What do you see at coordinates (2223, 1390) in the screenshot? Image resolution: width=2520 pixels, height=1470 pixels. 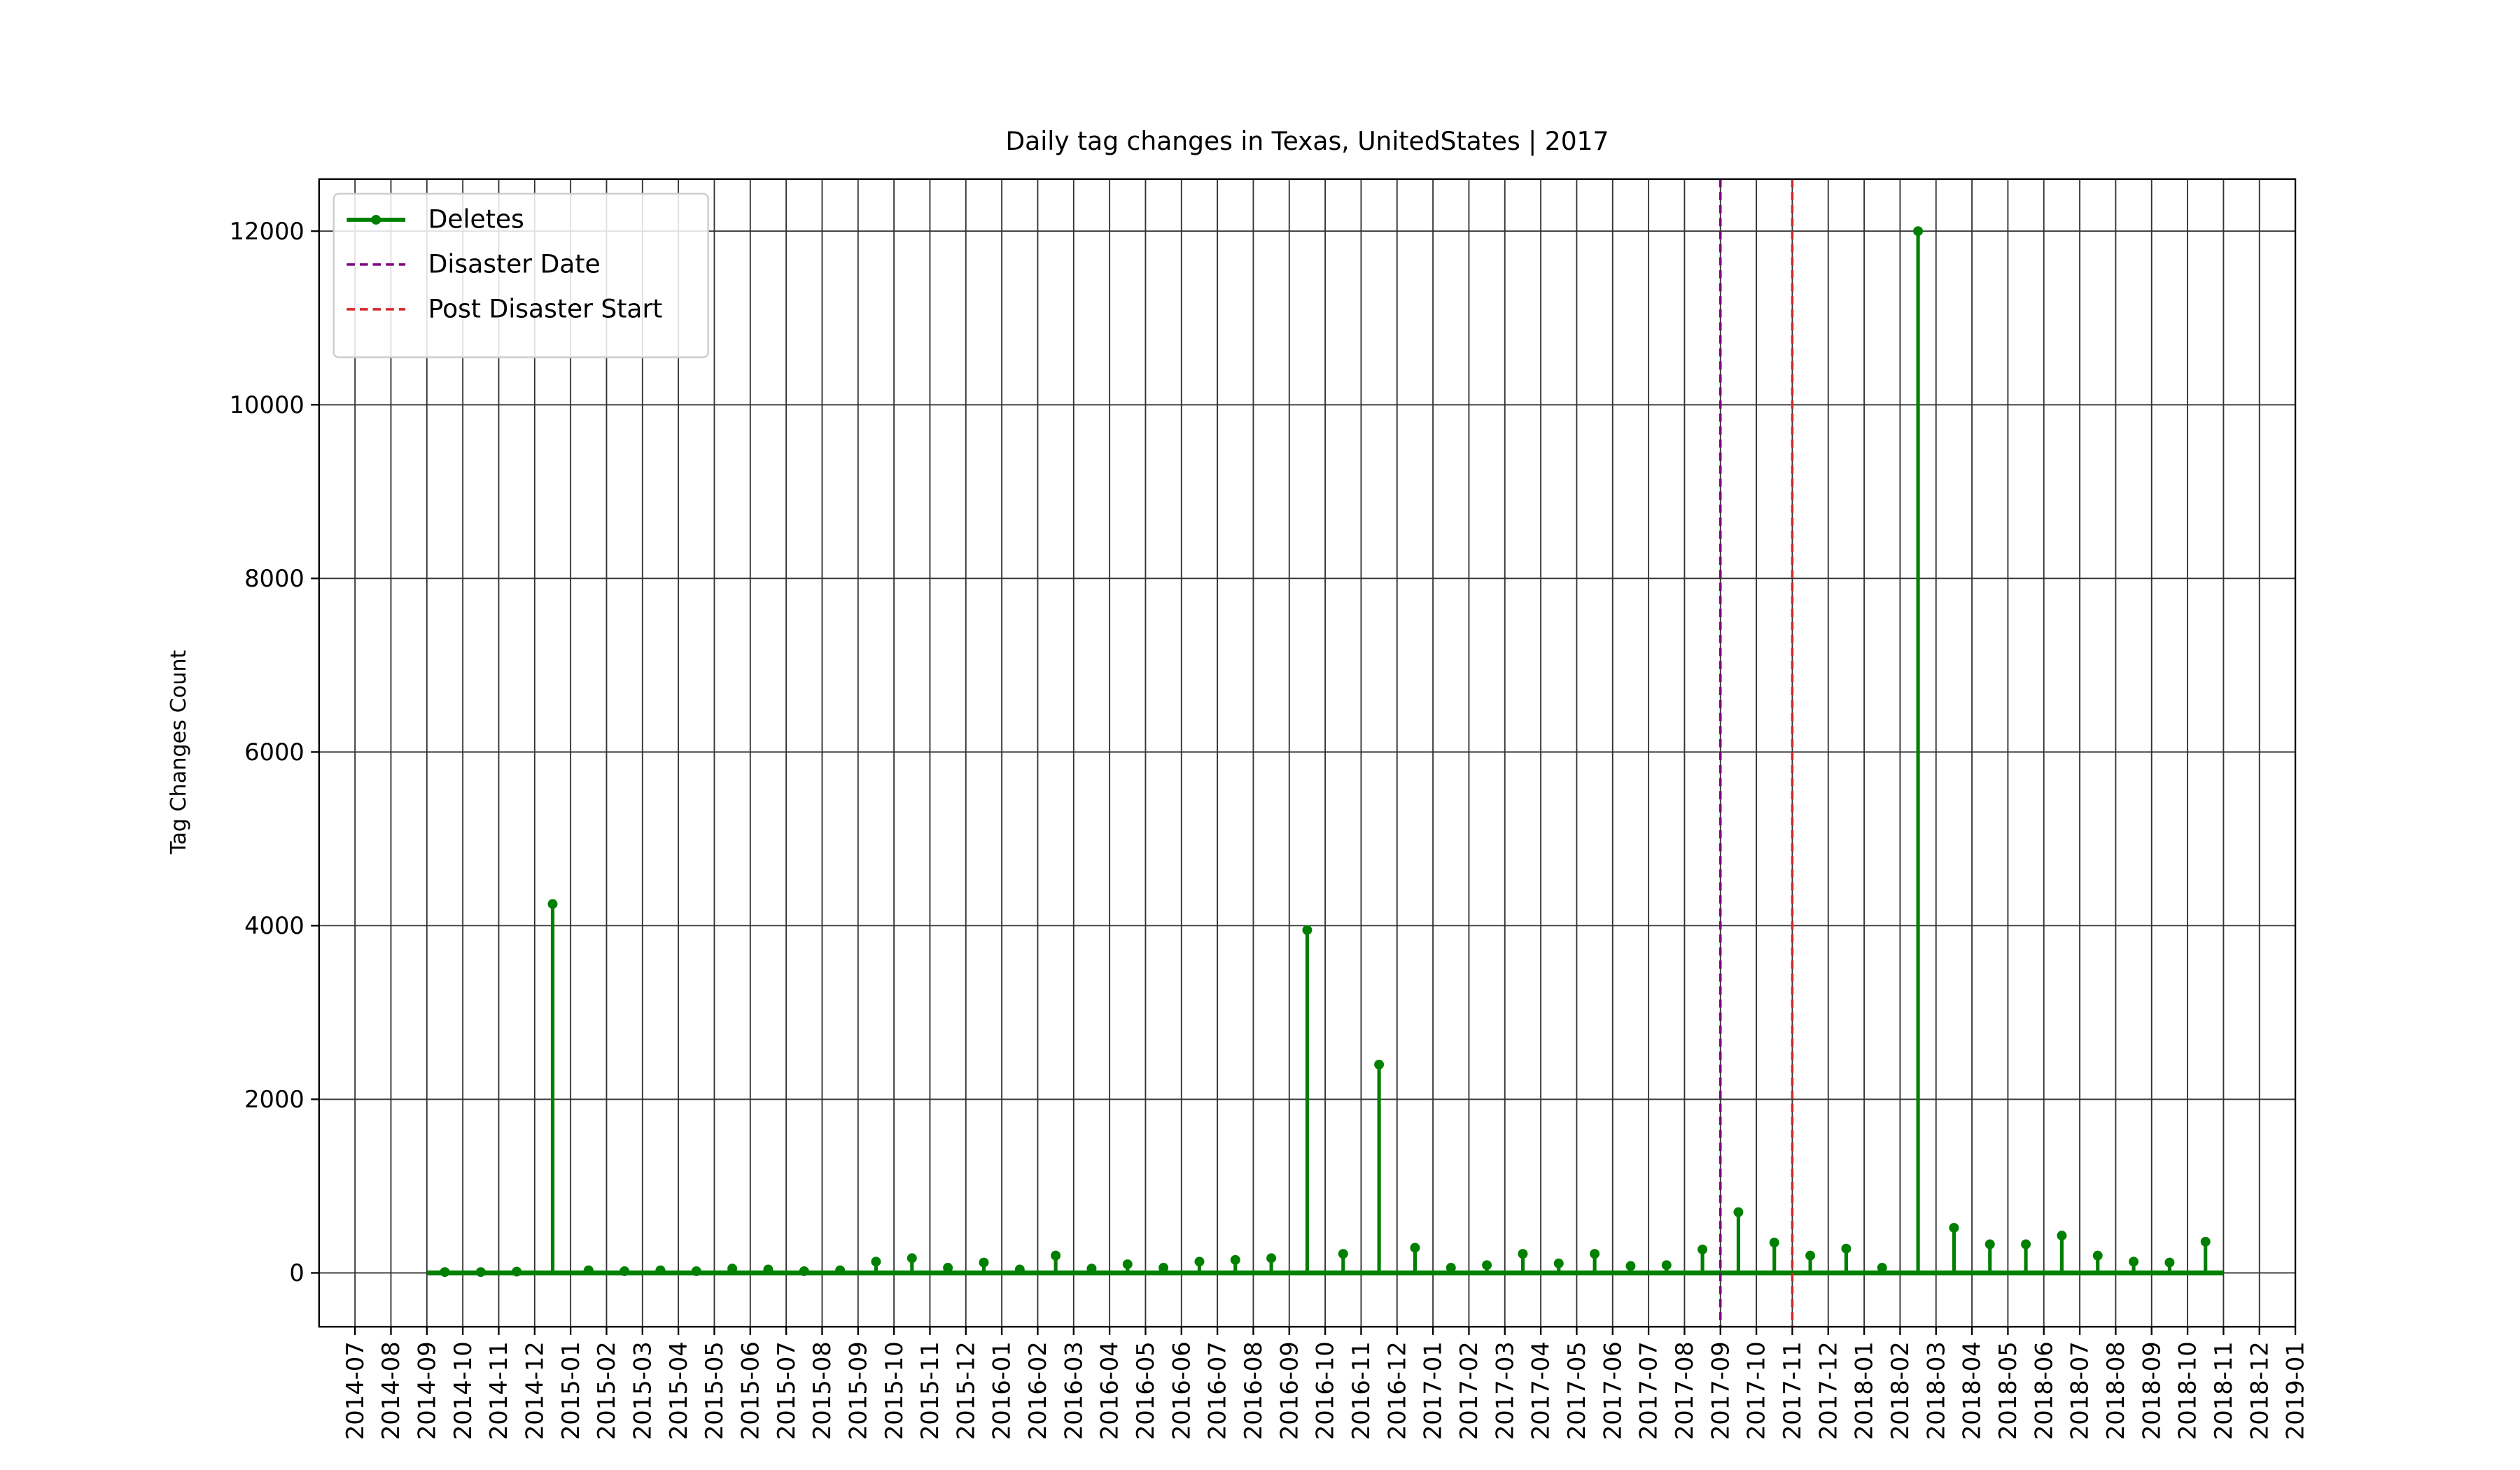 I see `x-tick-label: 2018-11` at bounding box center [2223, 1390].